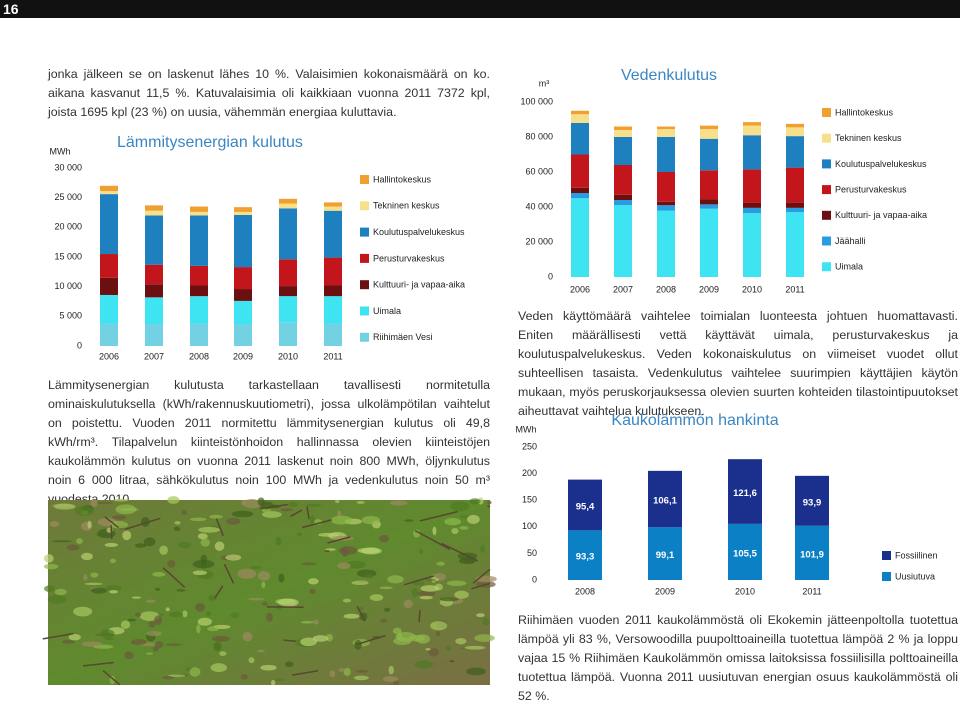  I want to click on x-tick-label: 2008, so click(666, 289).